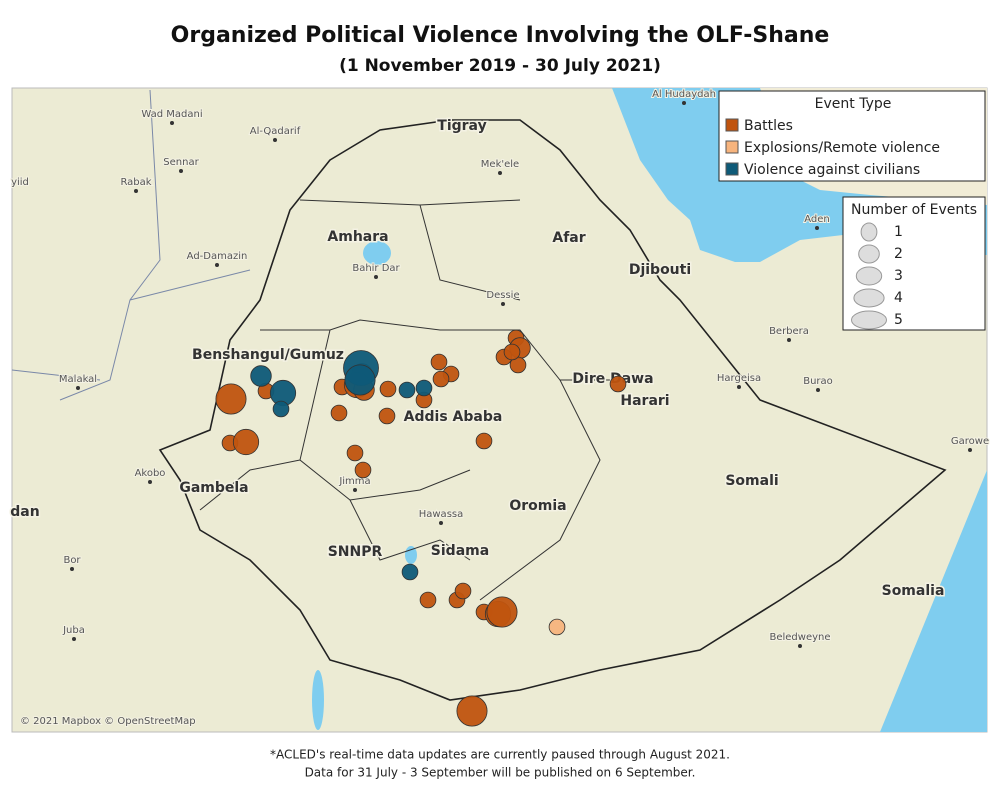  I want to click on place-label: Al Hudaydah, so click(684, 94).